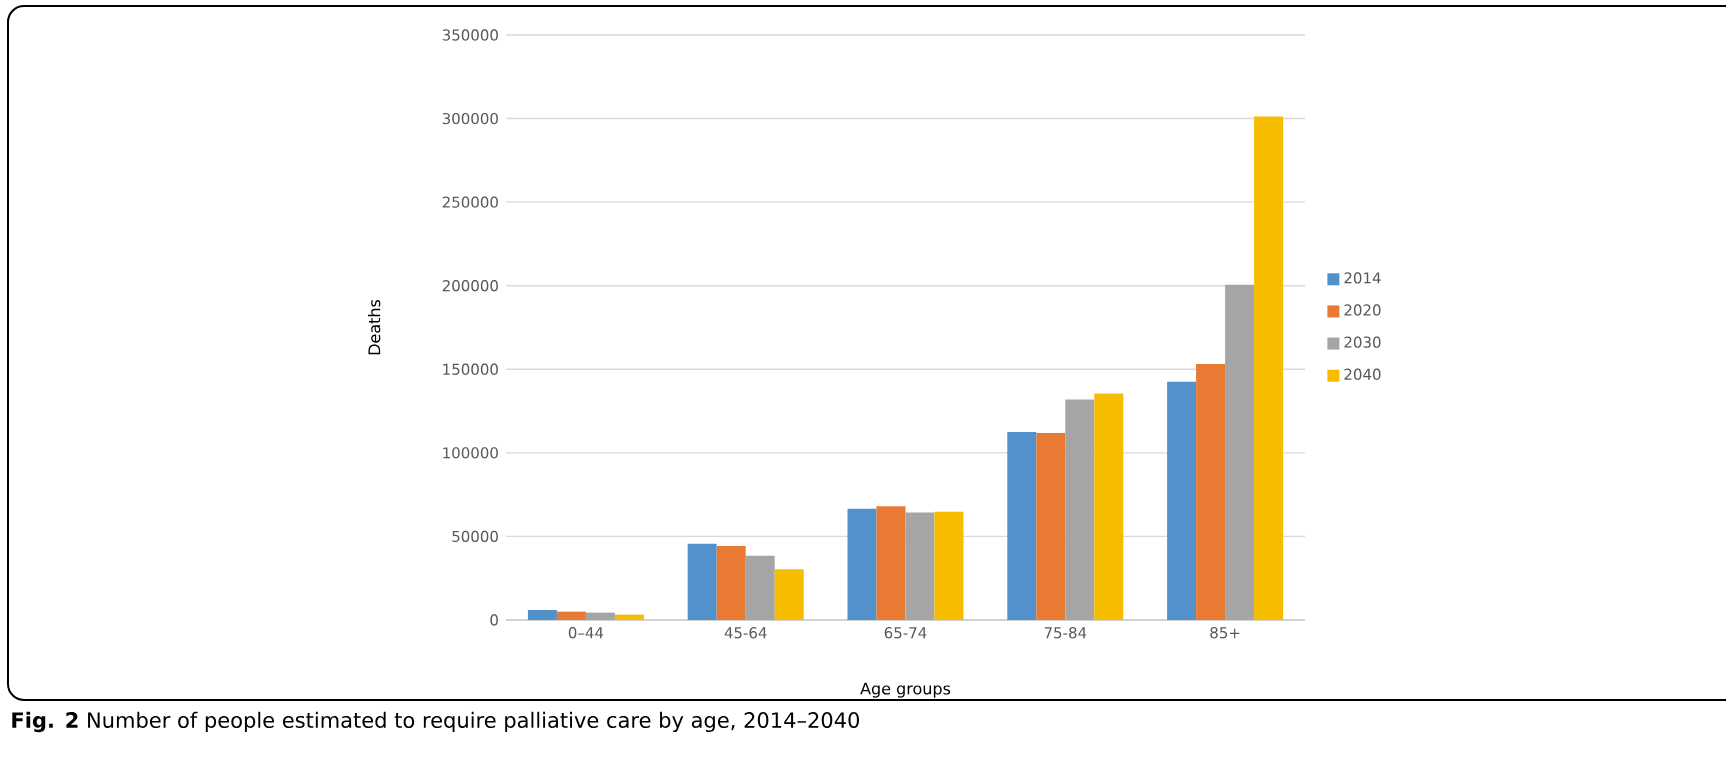  What do you see at coordinates (436, 722) in the screenshot?
I see `text: Fig. 2 Number of people estimated to require palliative care by age, 2014–2040` at bounding box center [436, 722].